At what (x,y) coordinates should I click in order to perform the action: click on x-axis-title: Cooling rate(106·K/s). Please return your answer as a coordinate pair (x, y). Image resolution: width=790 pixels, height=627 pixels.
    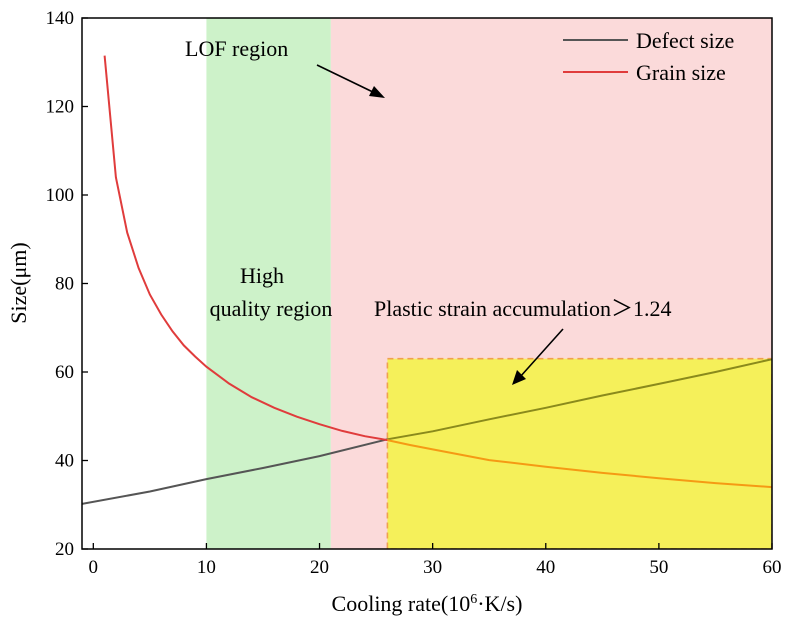
    Looking at the image, I should click on (427, 603).